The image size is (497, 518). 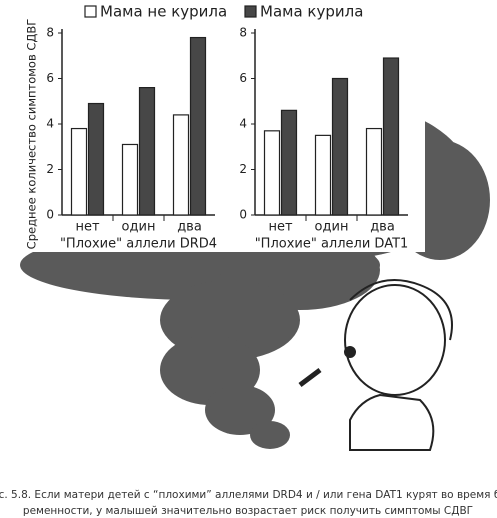 I want to click on legend: Мама не курила Мама курила, so click(x=223, y=12).